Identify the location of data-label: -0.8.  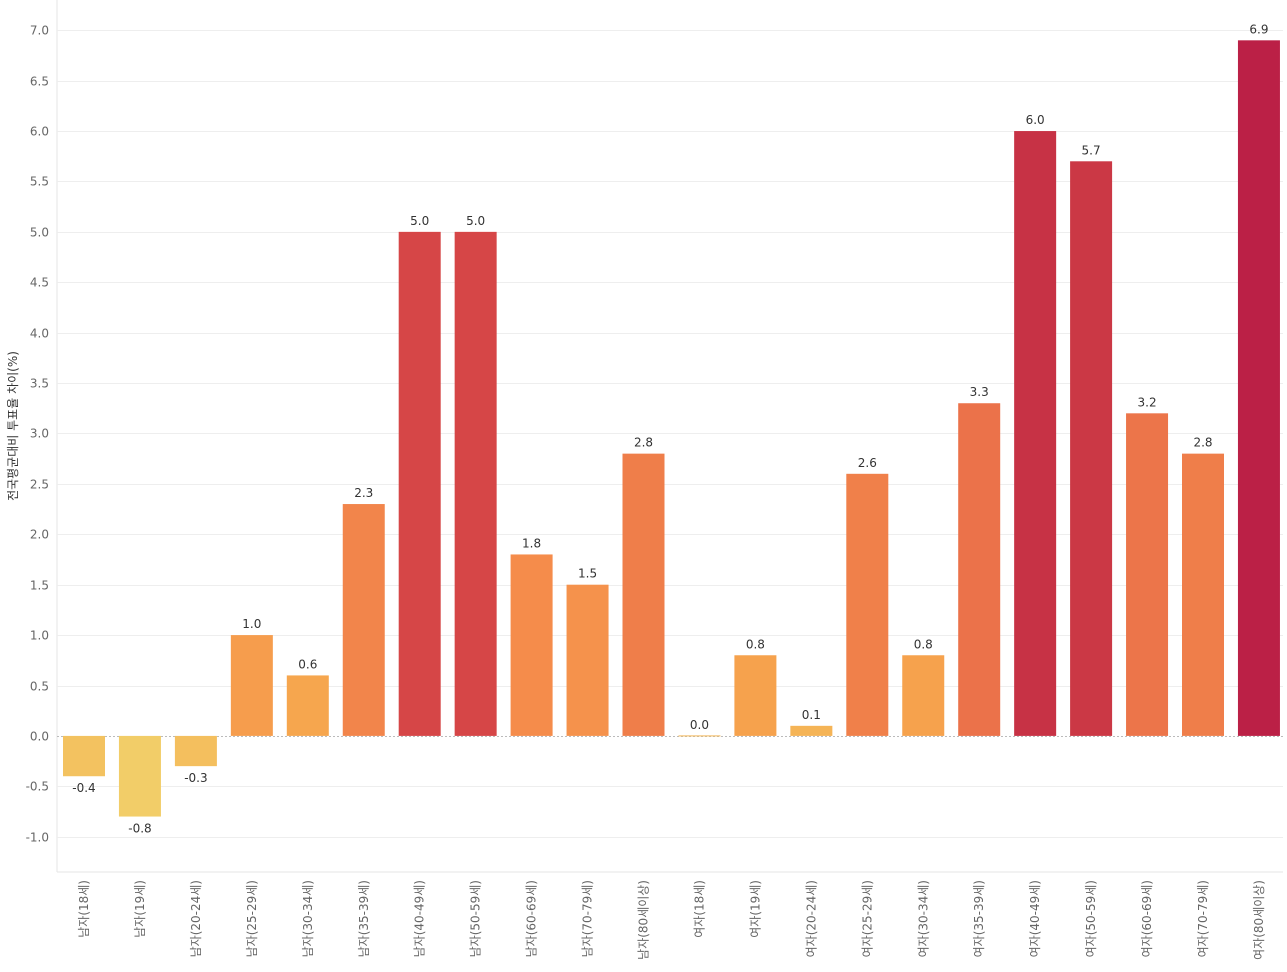
(139, 829).